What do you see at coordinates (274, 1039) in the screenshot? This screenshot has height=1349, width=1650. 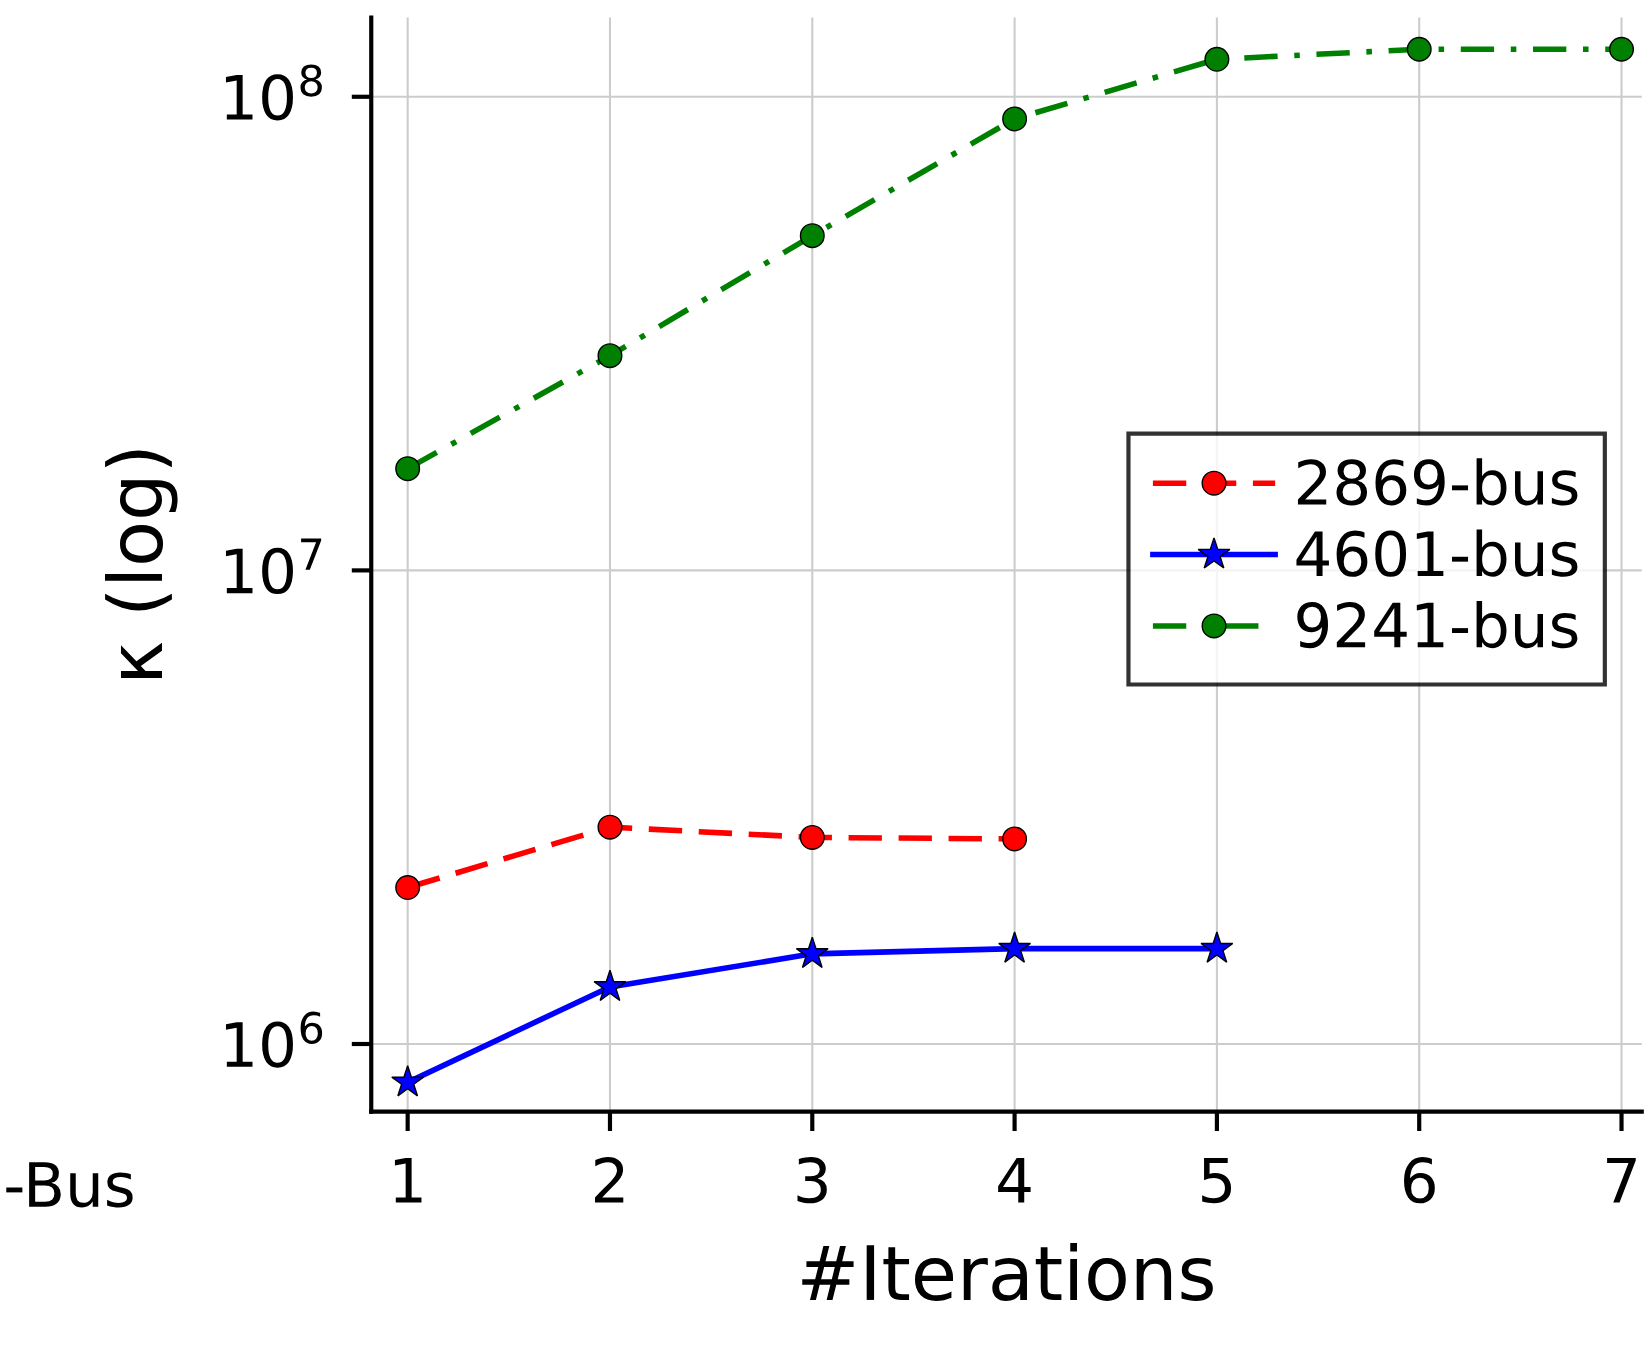 I see `y-tick-label: 10$^{6}$` at bounding box center [274, 1039].